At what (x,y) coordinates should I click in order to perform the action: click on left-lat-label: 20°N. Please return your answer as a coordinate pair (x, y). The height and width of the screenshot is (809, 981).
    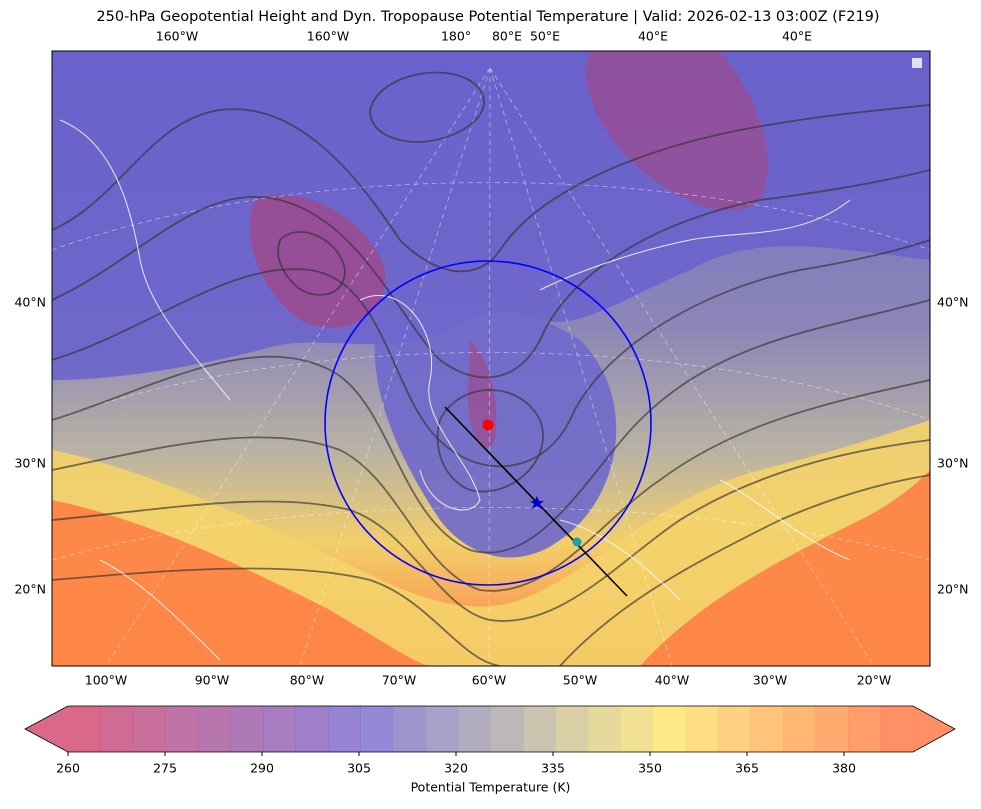
    Looking at the image, I should click on (30, 589).